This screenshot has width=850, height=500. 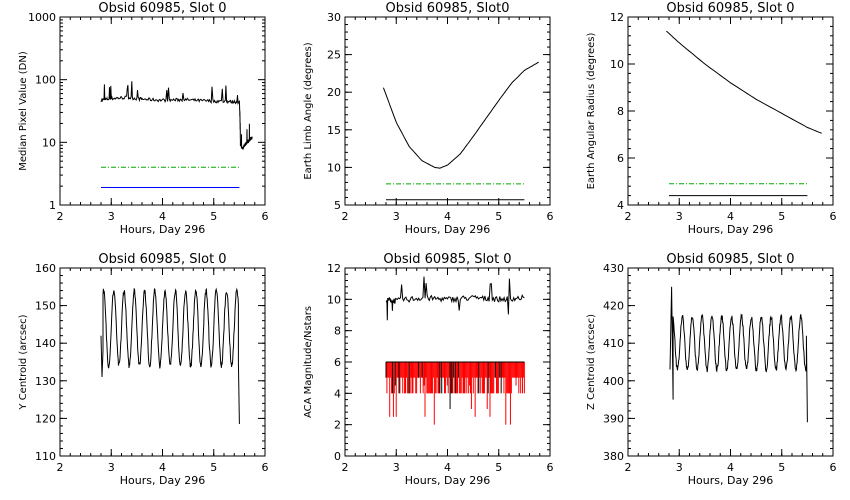 I want to click on chart-title: Obsid 60985, Slot0, so click(x=447, y=8).